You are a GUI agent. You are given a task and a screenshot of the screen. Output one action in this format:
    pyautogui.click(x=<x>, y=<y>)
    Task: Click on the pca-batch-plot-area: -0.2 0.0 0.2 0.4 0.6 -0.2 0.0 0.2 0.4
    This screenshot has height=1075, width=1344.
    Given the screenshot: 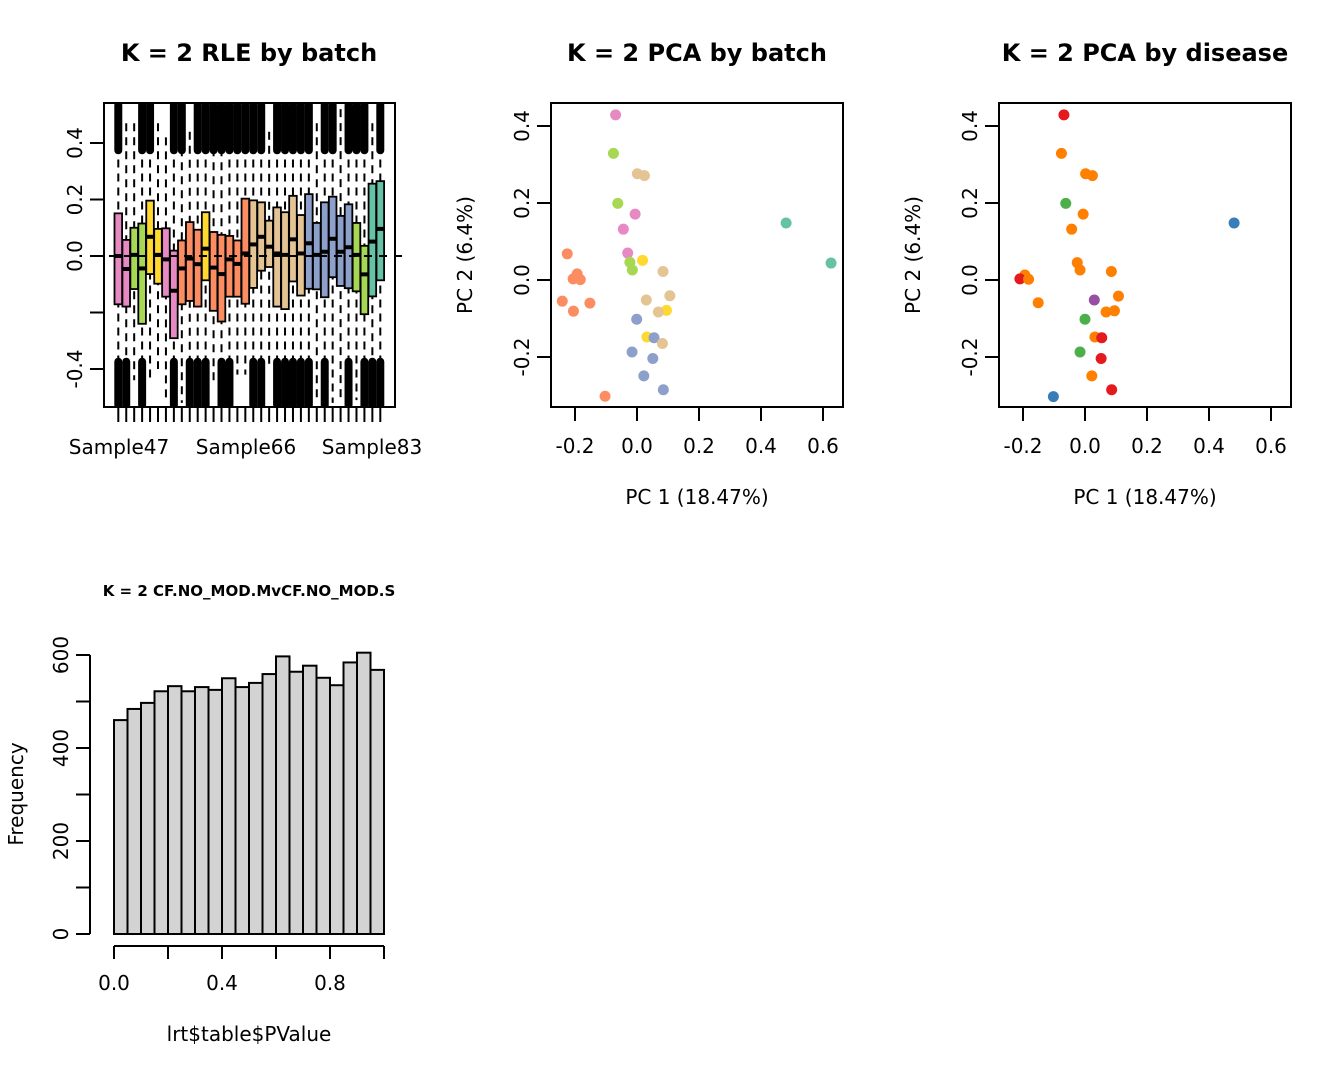 What is the action you would take?
    pyautogui.click(x=674, y=283)
    